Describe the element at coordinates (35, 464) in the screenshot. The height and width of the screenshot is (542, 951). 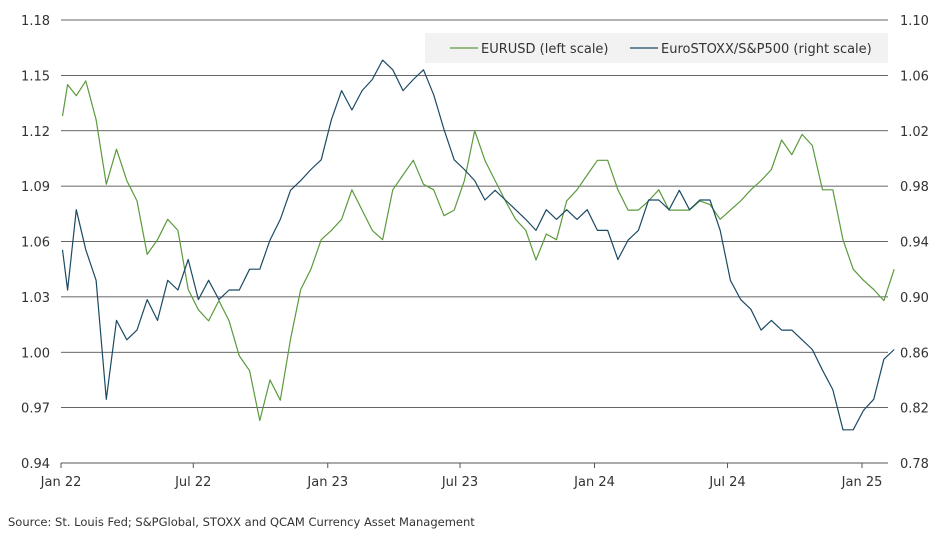
I see `left-tick-label: 0.94` at that location.